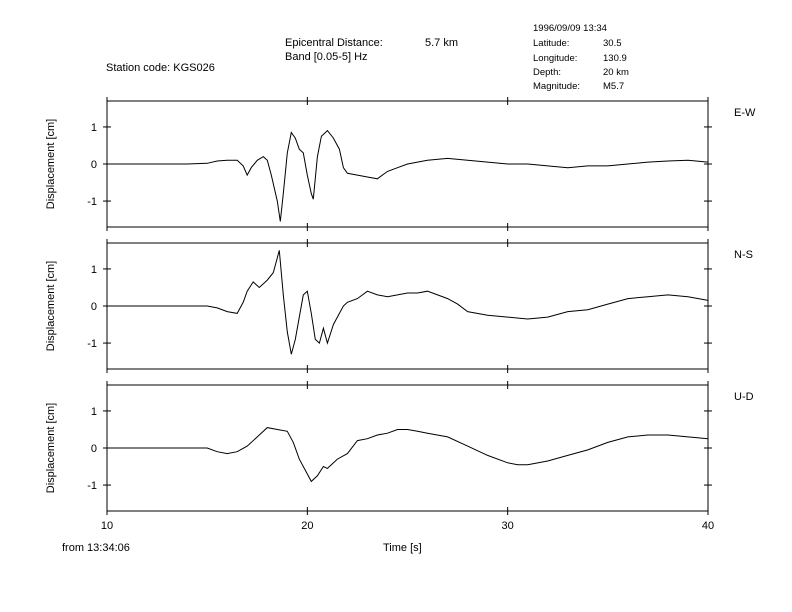 This screenshot has height=612, width=792. What do you see at coordinates (614, 86) in the screenshot?
I see `magnitude-value: M5.7` at bounding box center [614, 86].